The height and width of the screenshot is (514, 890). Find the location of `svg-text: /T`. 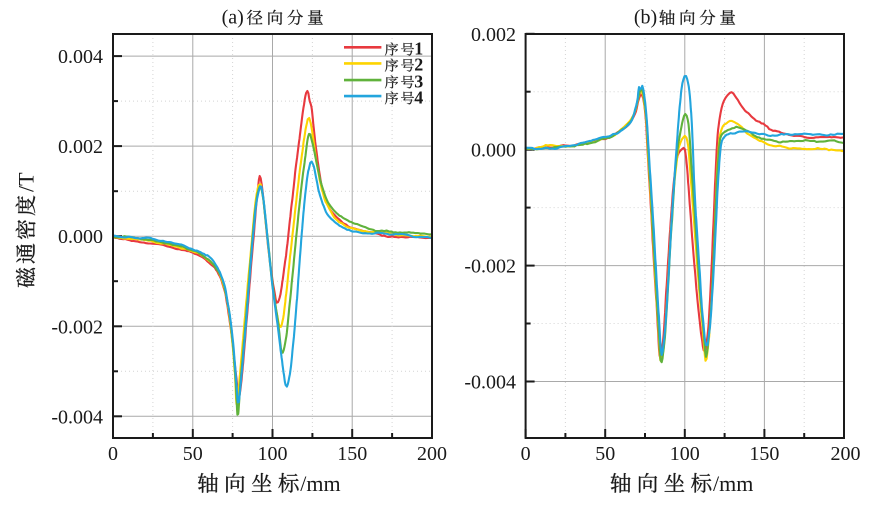

svg-text: /T is located at coordinates (26, 182).